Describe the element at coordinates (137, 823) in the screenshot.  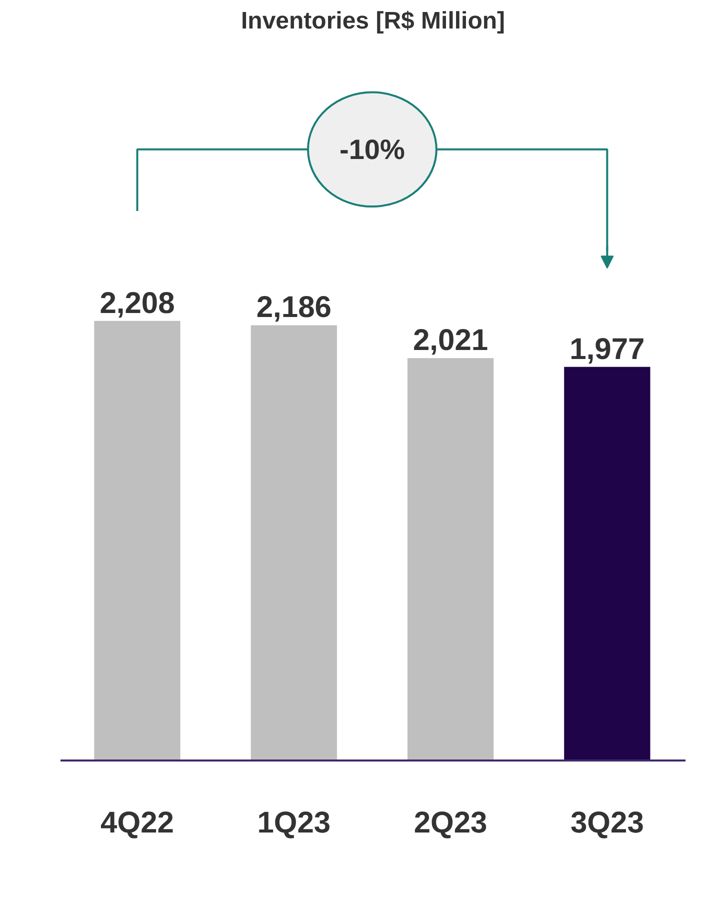
I see `x-tick-label: 4Q22` at that location.